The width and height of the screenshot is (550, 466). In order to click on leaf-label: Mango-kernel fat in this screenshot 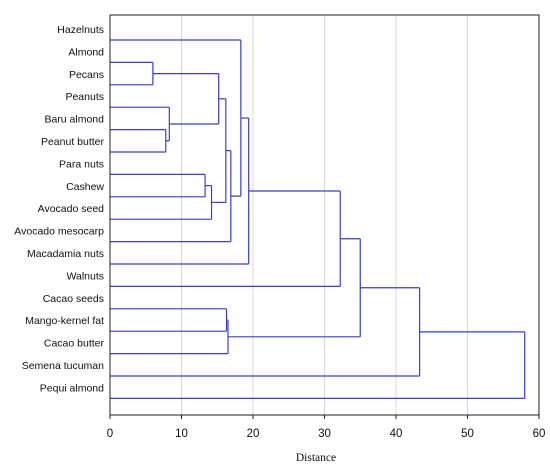, I will do `click(64, 321)`.